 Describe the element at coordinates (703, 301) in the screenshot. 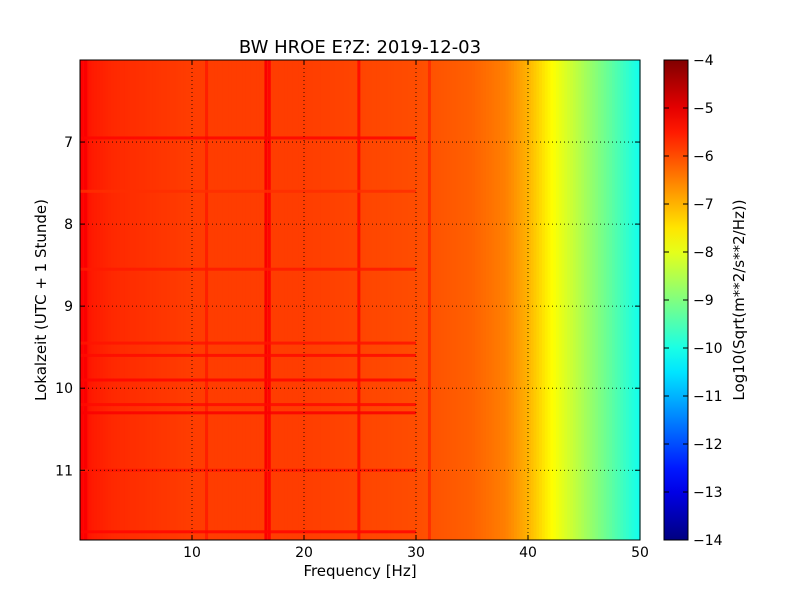

I see `colorbar-tick-label: −9` at that location.